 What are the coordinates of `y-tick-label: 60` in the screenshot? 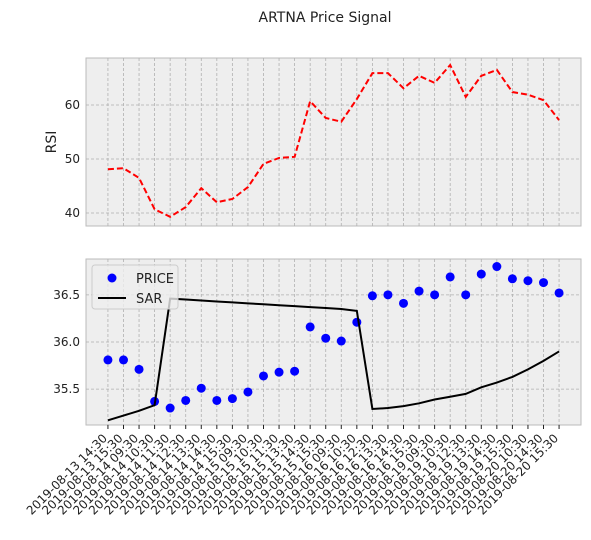 It's located at (72, 105).